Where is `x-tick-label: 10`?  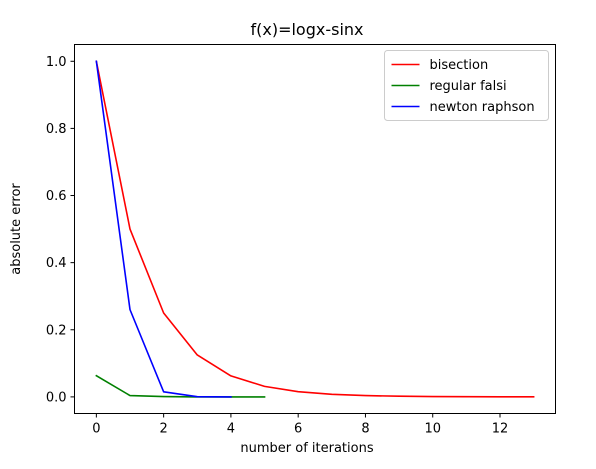 x-tick-label: 10 is located at coordinates (432, 429).